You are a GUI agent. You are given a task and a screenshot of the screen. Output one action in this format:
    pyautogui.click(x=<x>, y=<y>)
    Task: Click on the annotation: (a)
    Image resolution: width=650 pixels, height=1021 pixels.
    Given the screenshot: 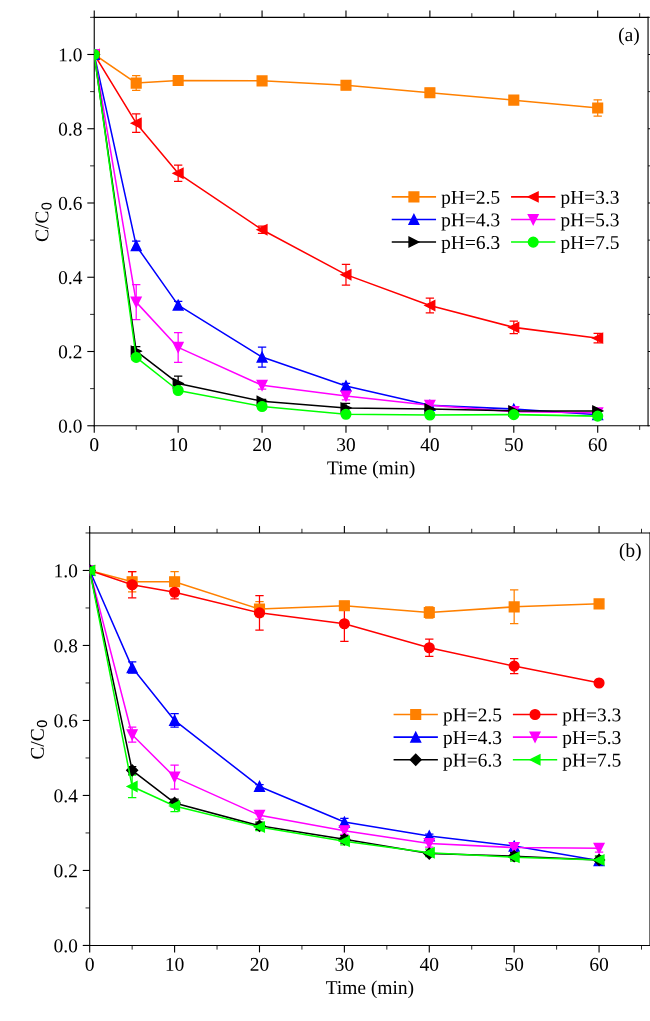 What is the action you would take?
    pyautogui.click(x=629, y=36)
    